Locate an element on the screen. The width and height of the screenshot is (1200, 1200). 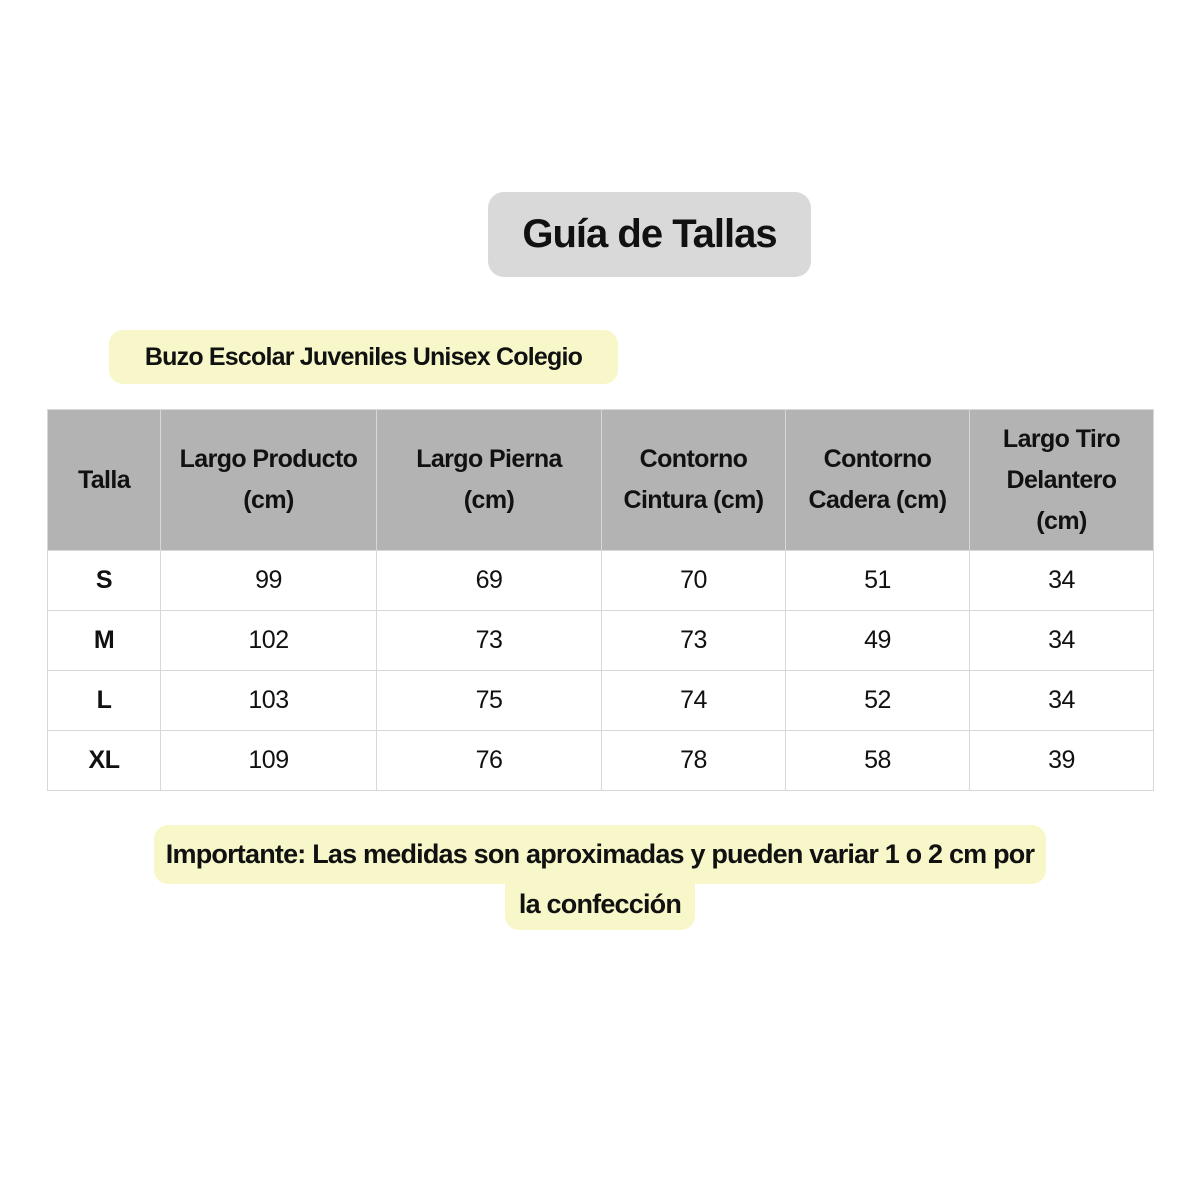
column-header-line: Delantero is located at coordinates (1062, 479).